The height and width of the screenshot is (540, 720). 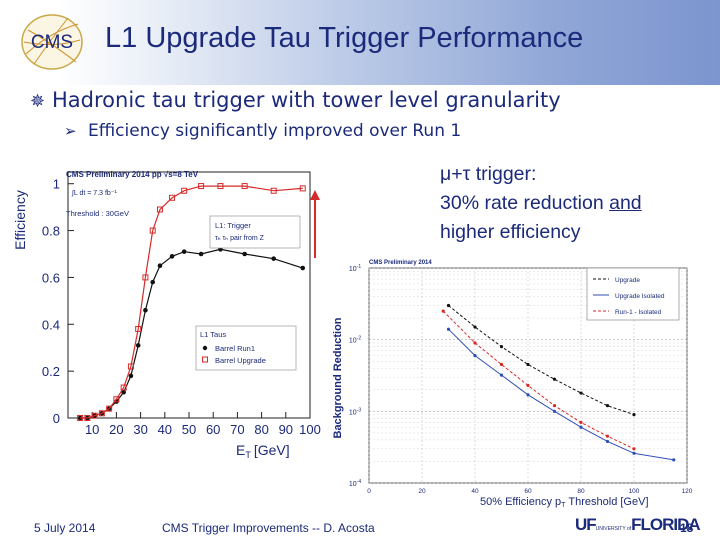 I want to click on footer-center: CMS Trigger Improvements -- D. Acosta, so click(x=268, y=528).